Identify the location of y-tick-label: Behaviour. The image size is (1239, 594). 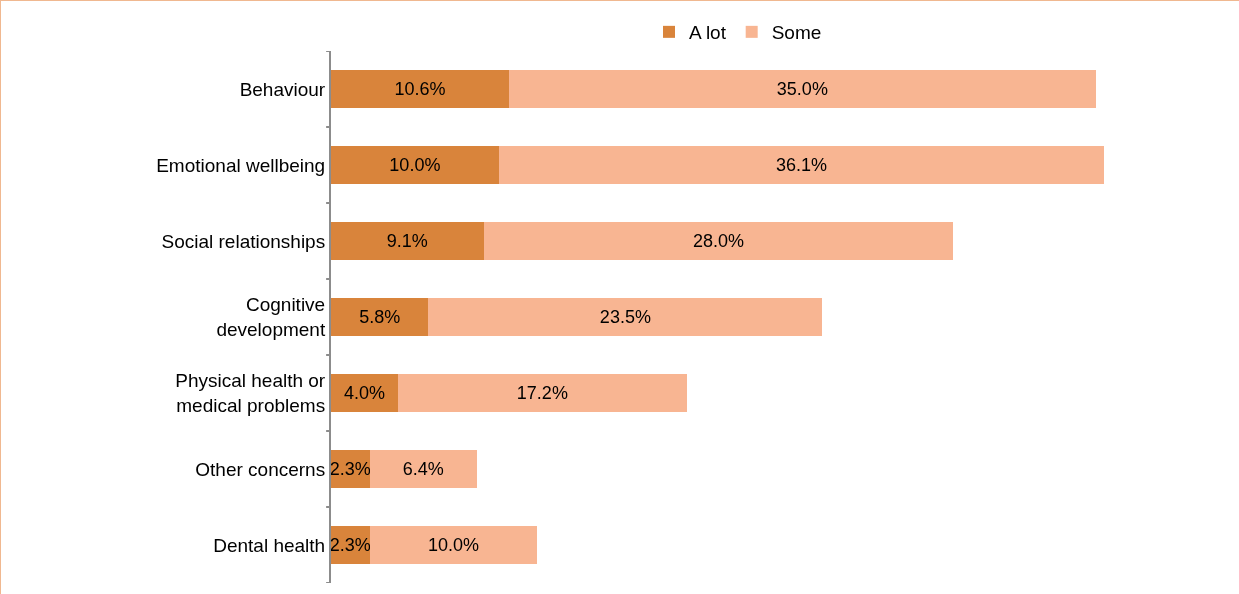
(282, 89).